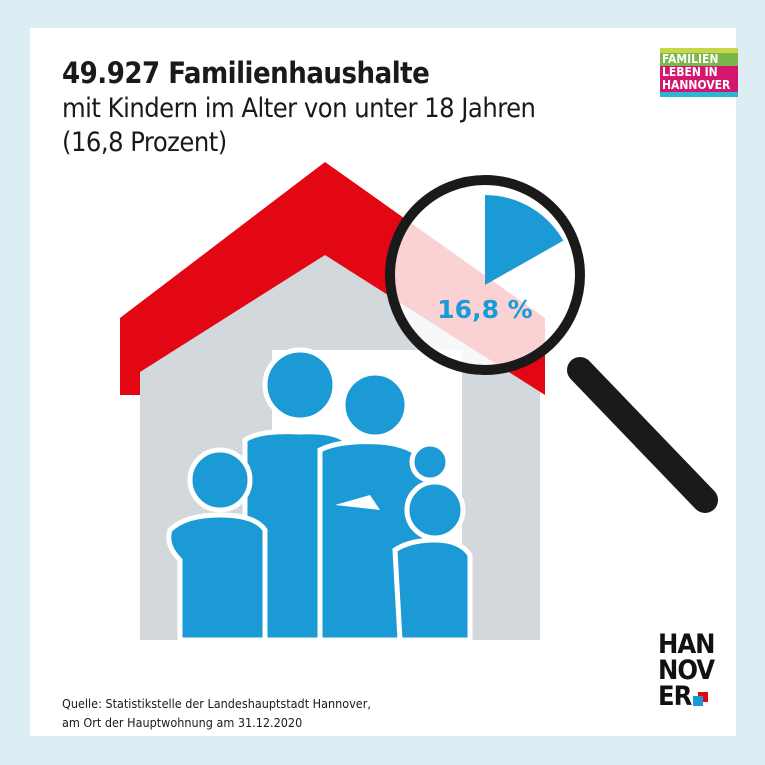 This screenshot has width=765, height=765. Describe the element at coordinates (299, 108) in the screenshot. I see `subtitle-line-1: mit Kindern im Alter von unter 18 Jahren` at that location.